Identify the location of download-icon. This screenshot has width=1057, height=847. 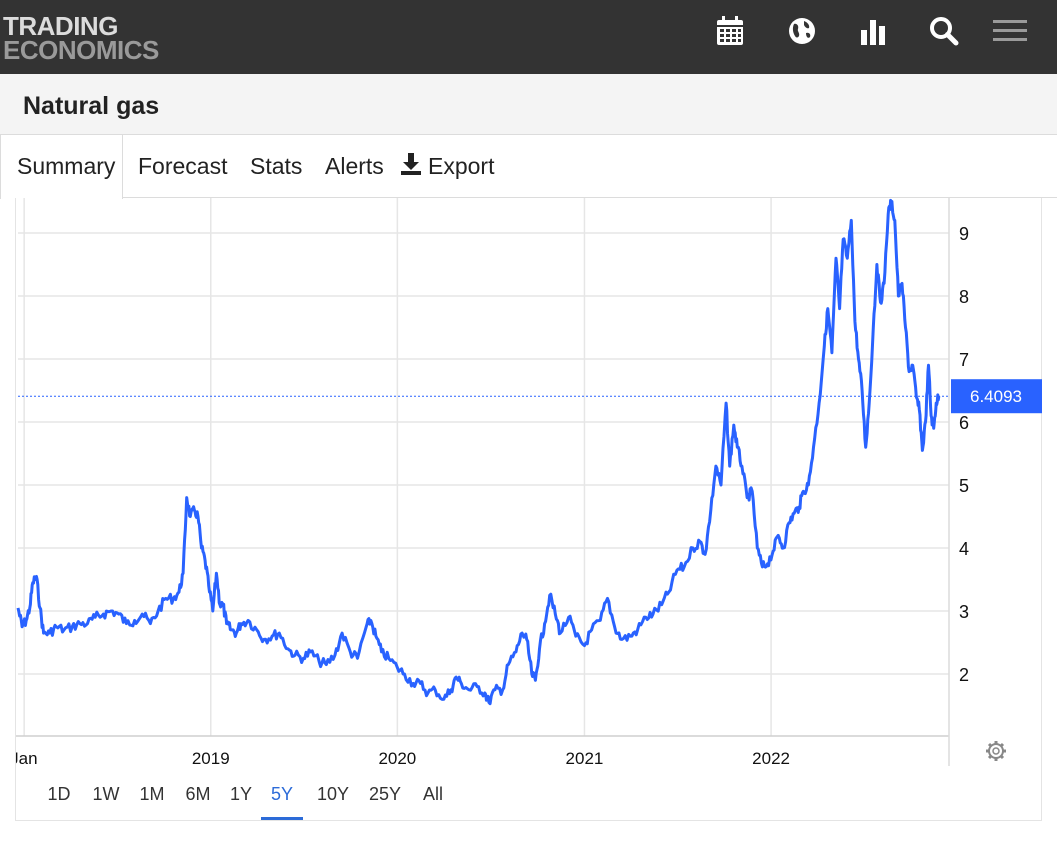
(411, 164).